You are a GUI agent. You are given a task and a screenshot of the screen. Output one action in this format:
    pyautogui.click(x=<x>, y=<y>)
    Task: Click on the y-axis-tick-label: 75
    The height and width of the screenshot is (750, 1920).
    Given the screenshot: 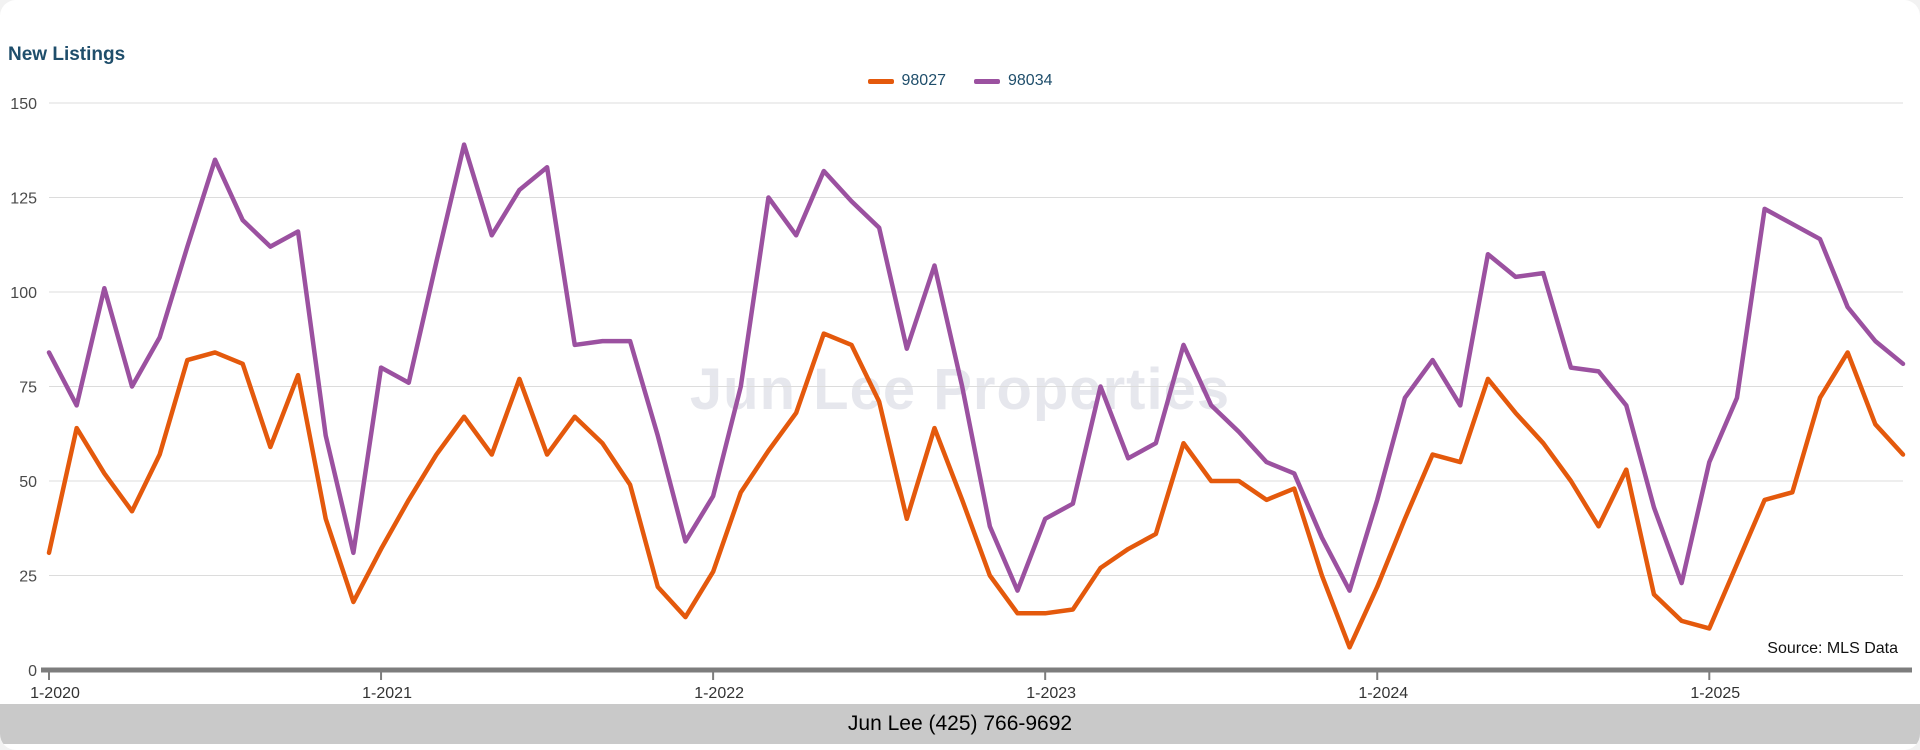 What is the action you would take?
    pyautogui.click(x=28, y=388)
    